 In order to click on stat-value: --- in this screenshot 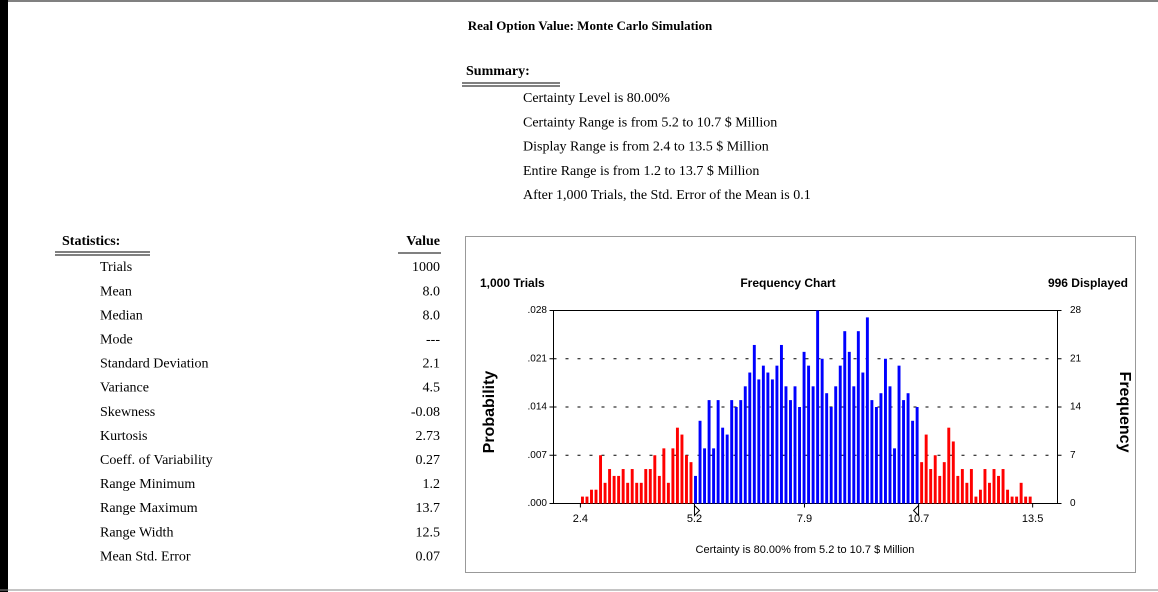, I will do `click(433, 340)`.